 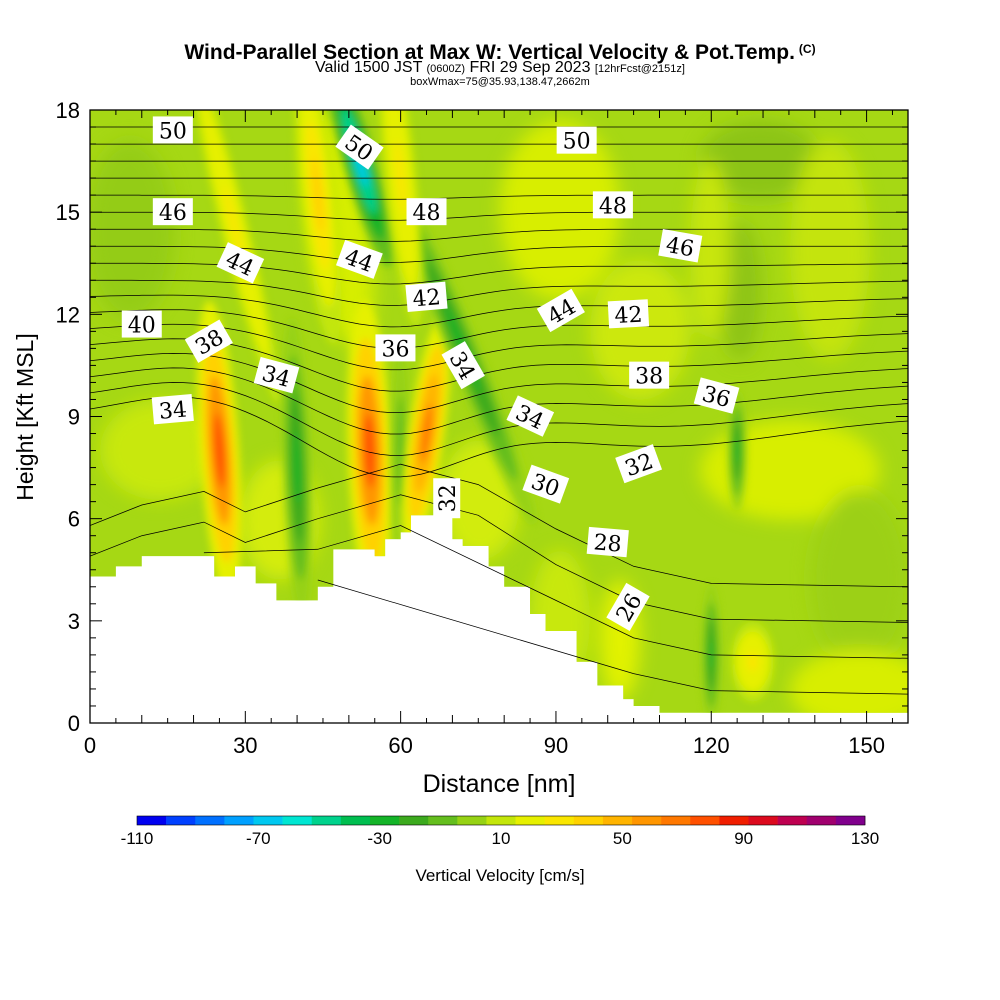 I want to click on theta-label: 32, so click(x=447, y=498).